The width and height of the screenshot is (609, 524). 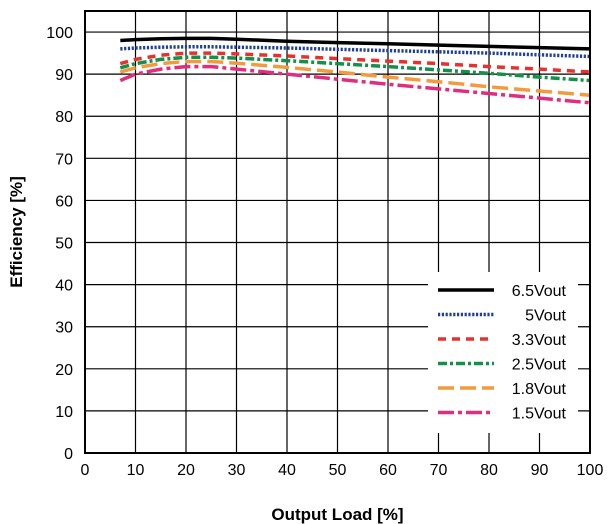 I want to click on x-axis-title: Output Load [%], so click(x=337, y=514).